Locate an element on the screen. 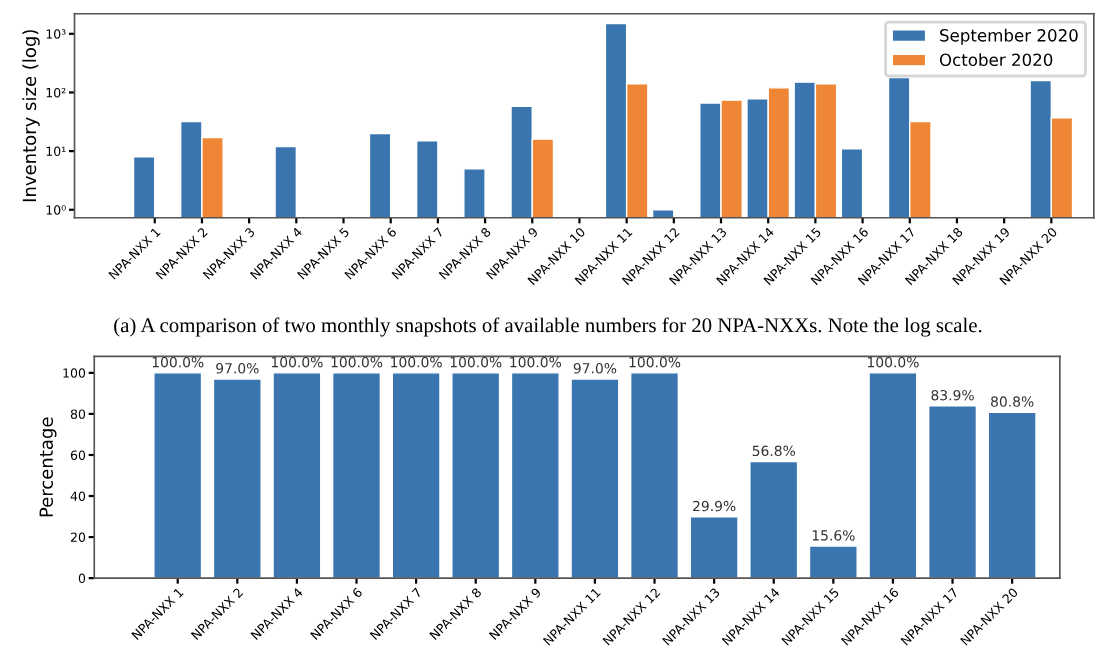 The height and width of the screenshot is (654, 1096). text: (a) A comparison of two monthly snapshots of available numbers for 20 NPA-NXXs. Note the log scale. is located at coordinates (548, 327).